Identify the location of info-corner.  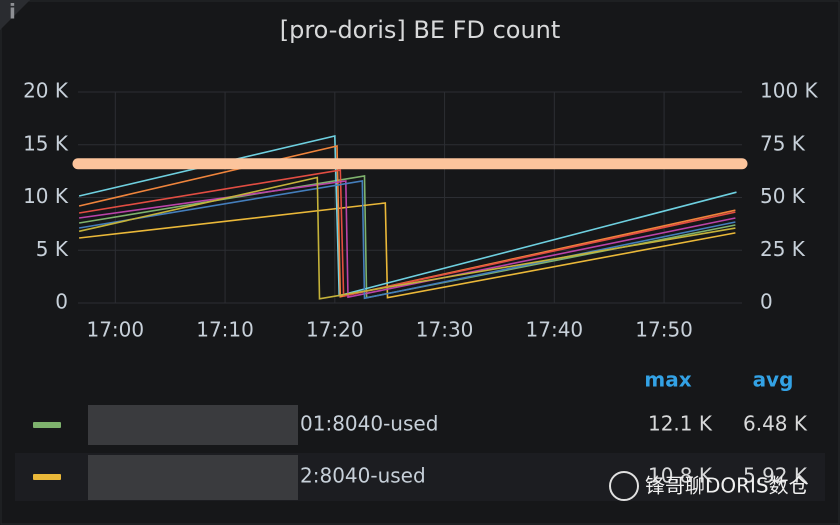
(15, 15).